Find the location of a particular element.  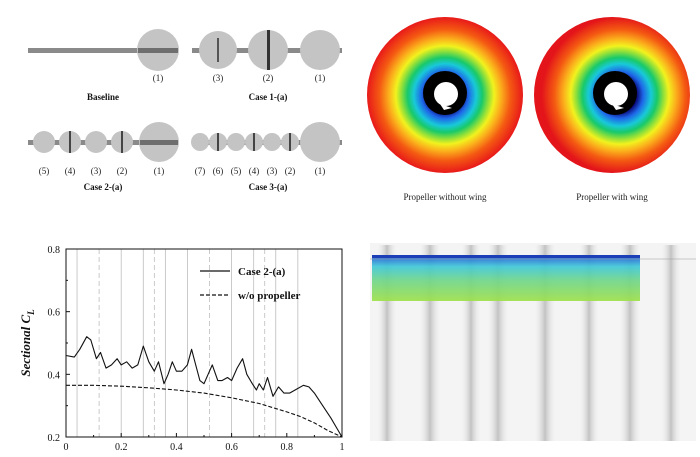

y-tick-label-0: 0.2 is located at coordinates (54, 438).